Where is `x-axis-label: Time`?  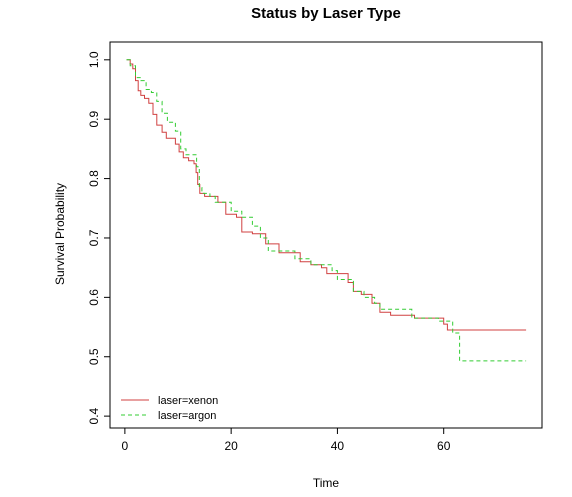
x-axis-label: Time is located at coordinates (326, 483).